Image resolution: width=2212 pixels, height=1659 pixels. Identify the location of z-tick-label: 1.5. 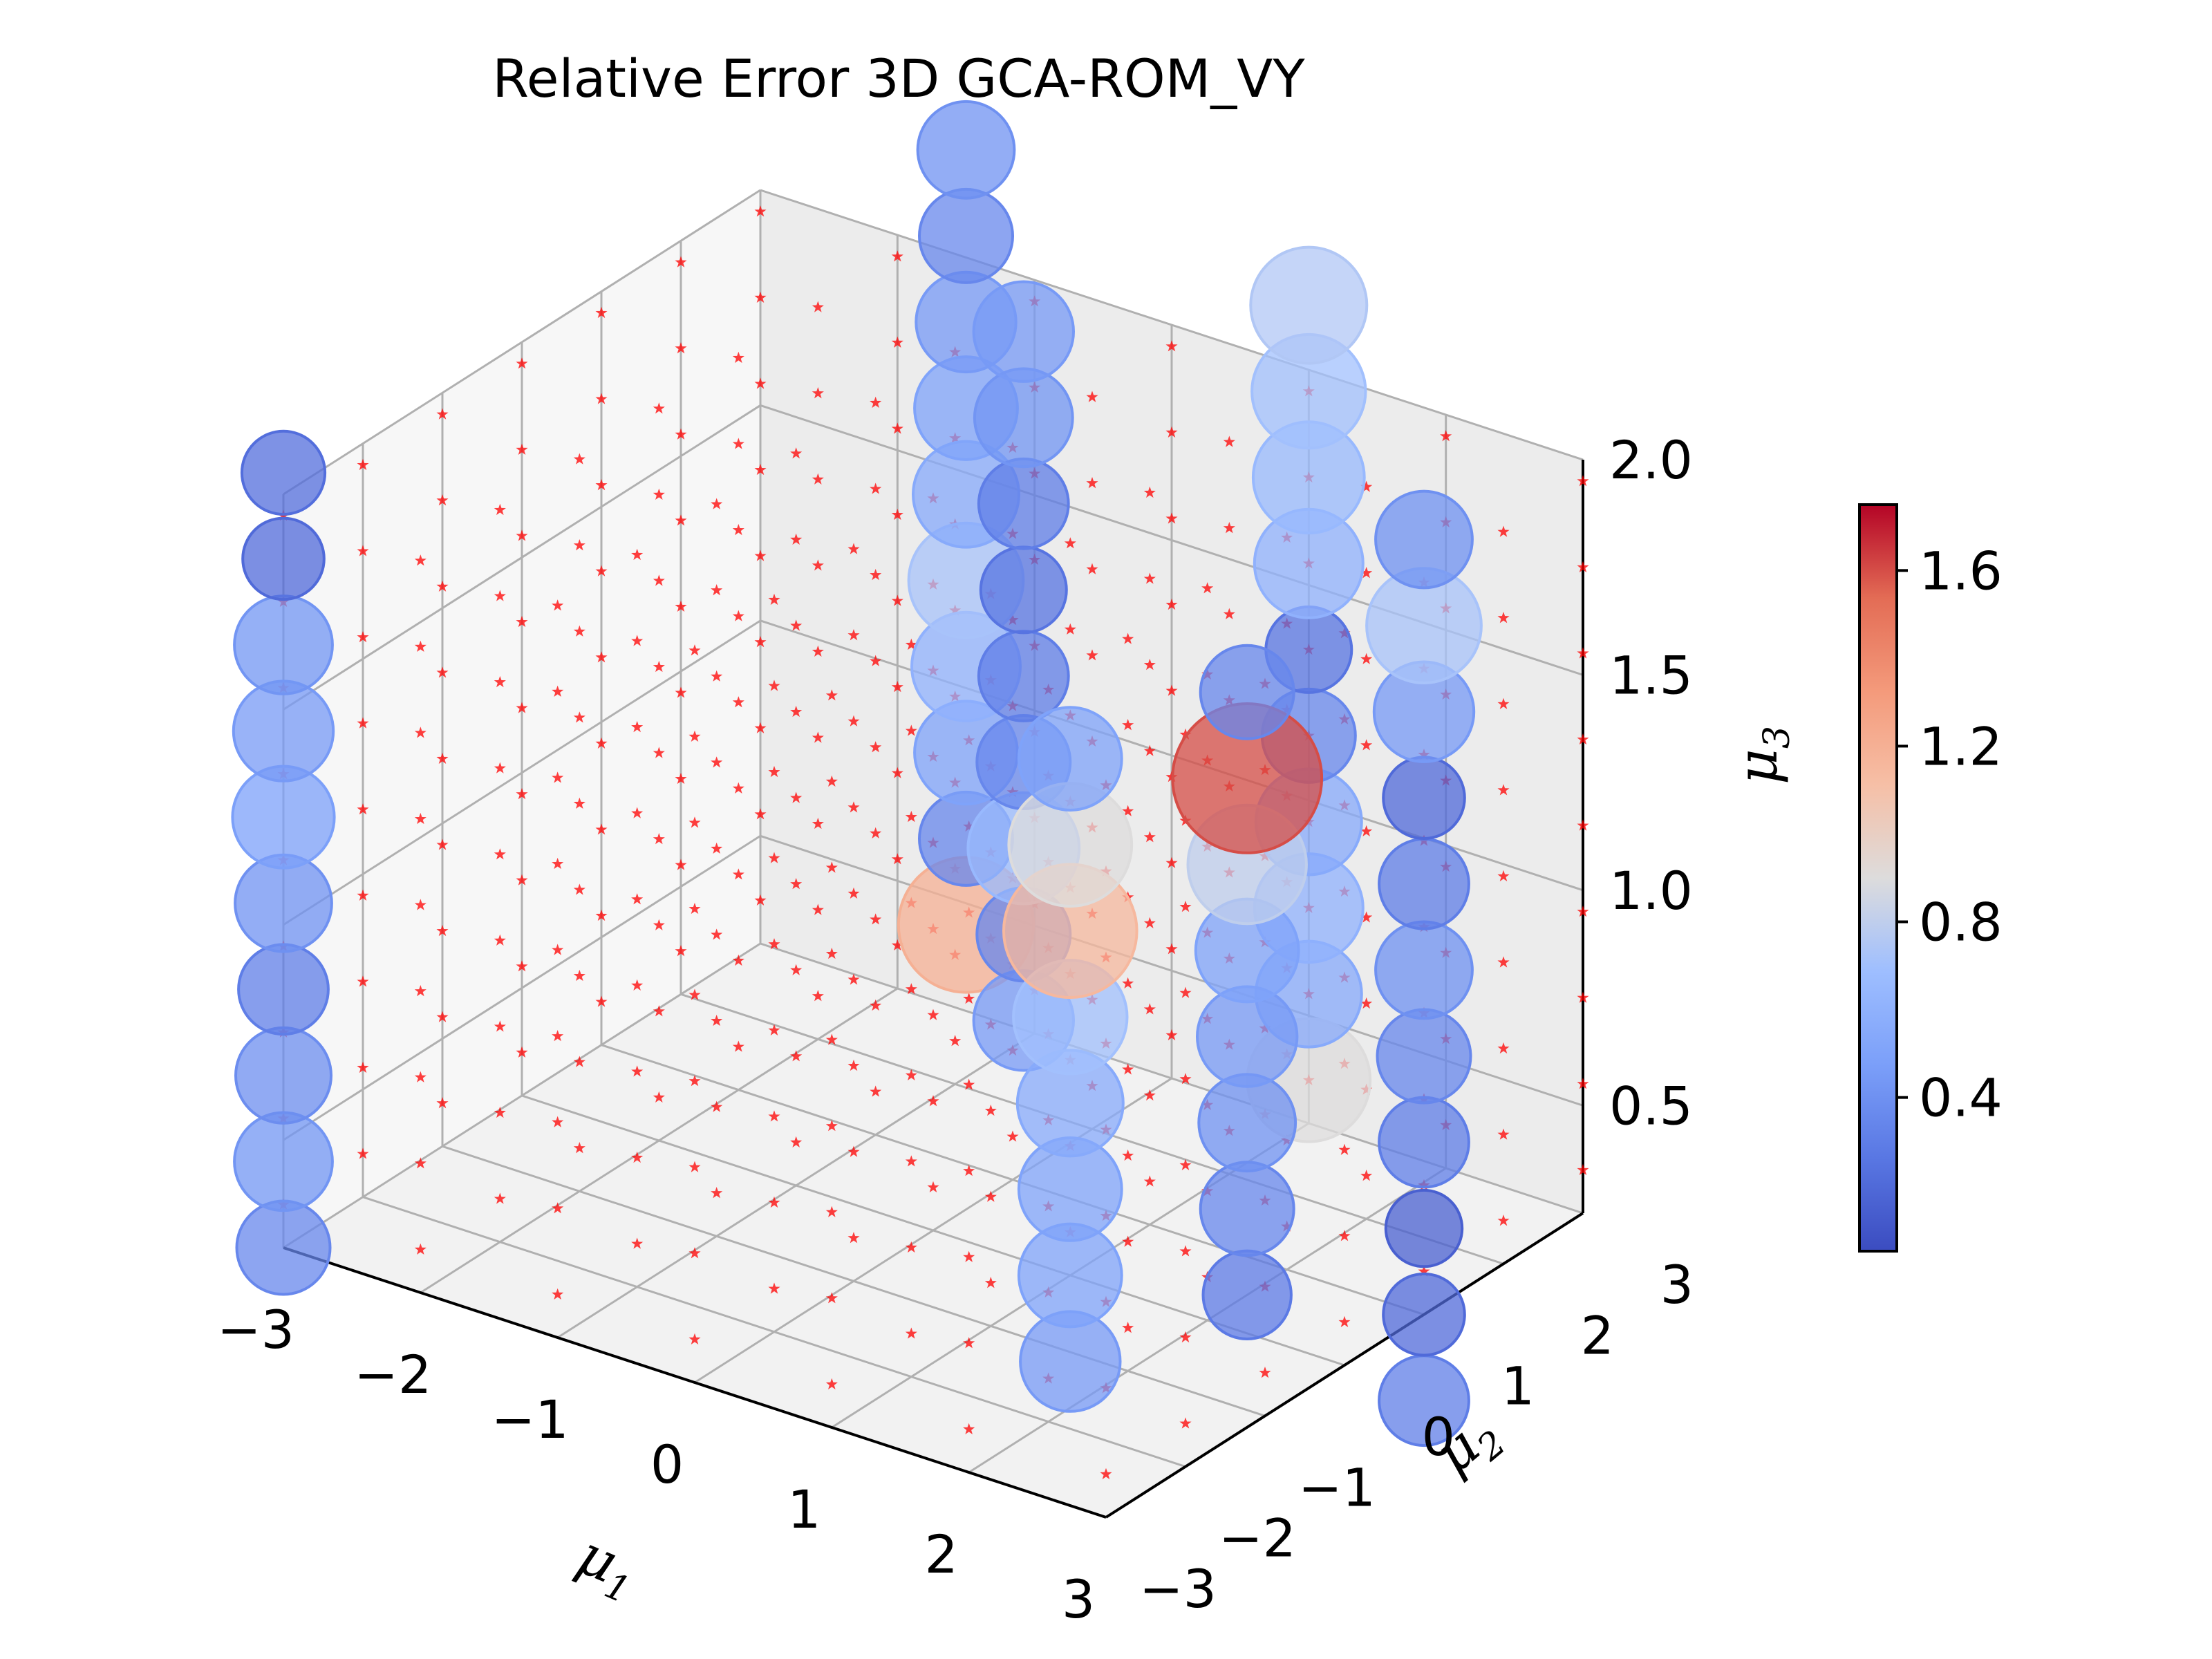
(1651, 675).